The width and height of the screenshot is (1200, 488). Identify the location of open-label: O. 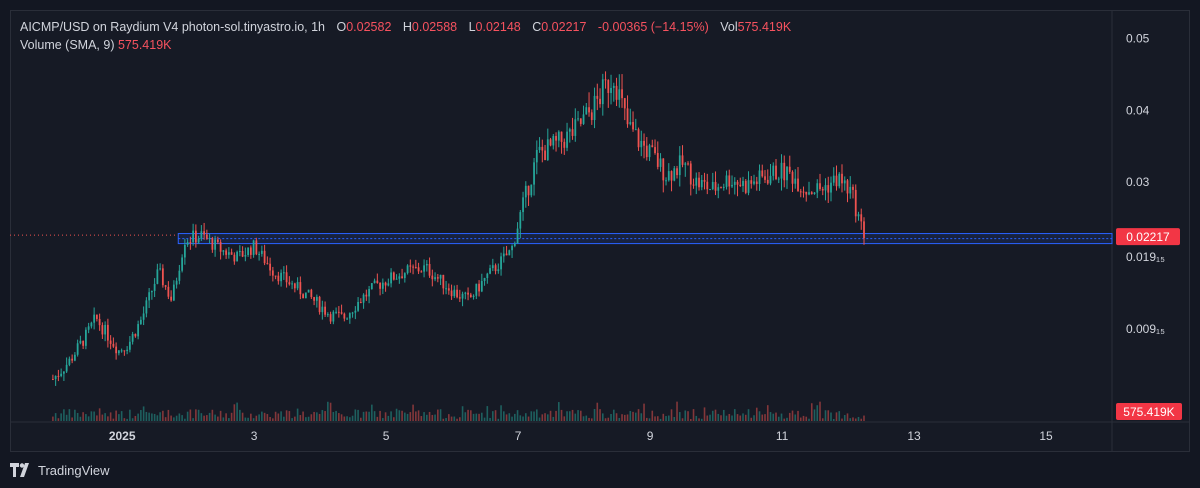
(341, 27).